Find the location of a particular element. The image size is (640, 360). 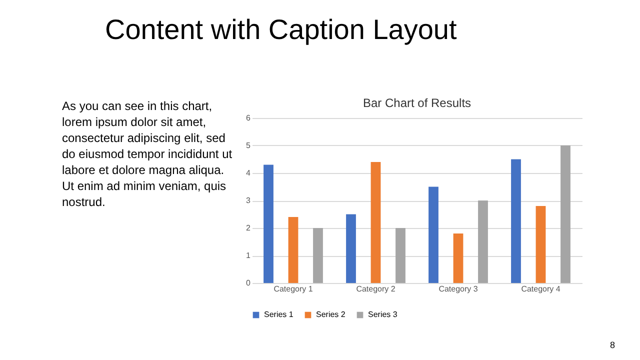

y-tick-label: 5 is located at coordinates (249, 145).